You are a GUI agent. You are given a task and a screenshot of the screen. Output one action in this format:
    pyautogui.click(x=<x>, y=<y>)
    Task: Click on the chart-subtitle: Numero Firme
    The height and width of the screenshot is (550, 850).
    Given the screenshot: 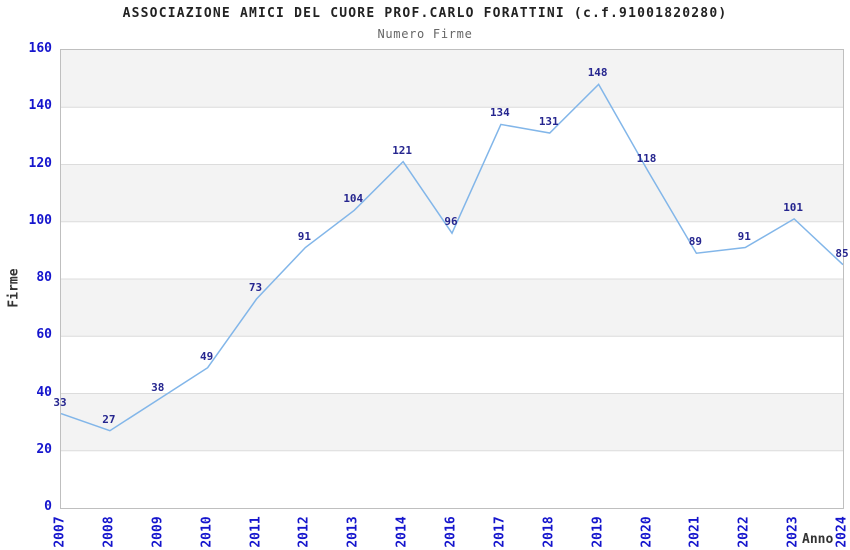 What is the action you would take?
    pyautogui.click(x=425, y=34)
    